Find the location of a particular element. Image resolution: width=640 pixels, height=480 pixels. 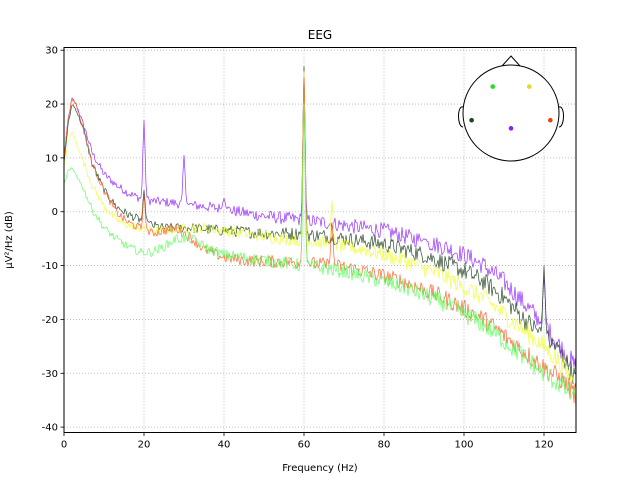

head-outline is located at coordinates (511, 113).